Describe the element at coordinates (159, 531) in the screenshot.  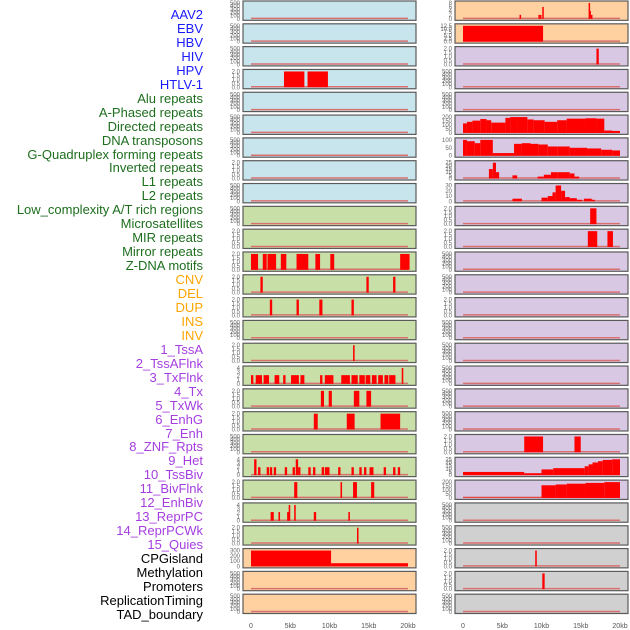
I see `track-label: 14_ReprPCWk` at that location.